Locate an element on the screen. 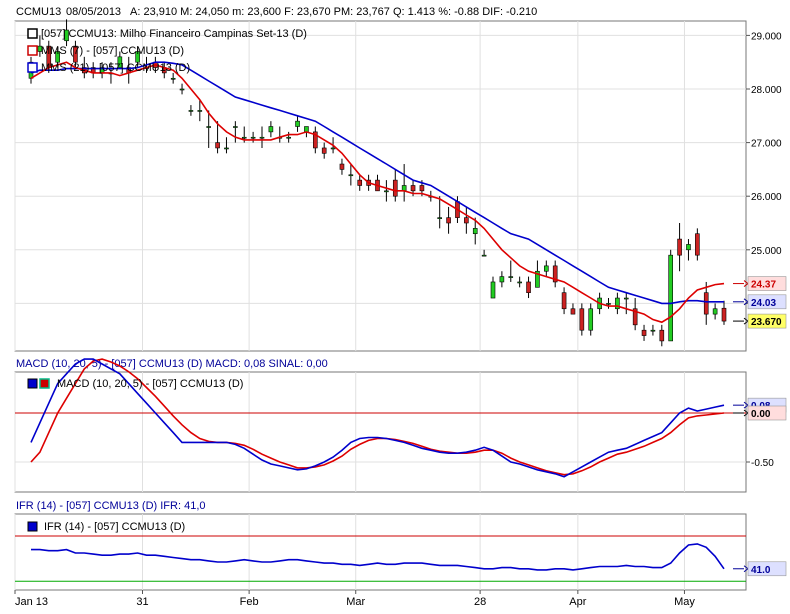 The image size is (790, 614). price-y-tick-label: 25.000 is located at coordinates (766, 251).